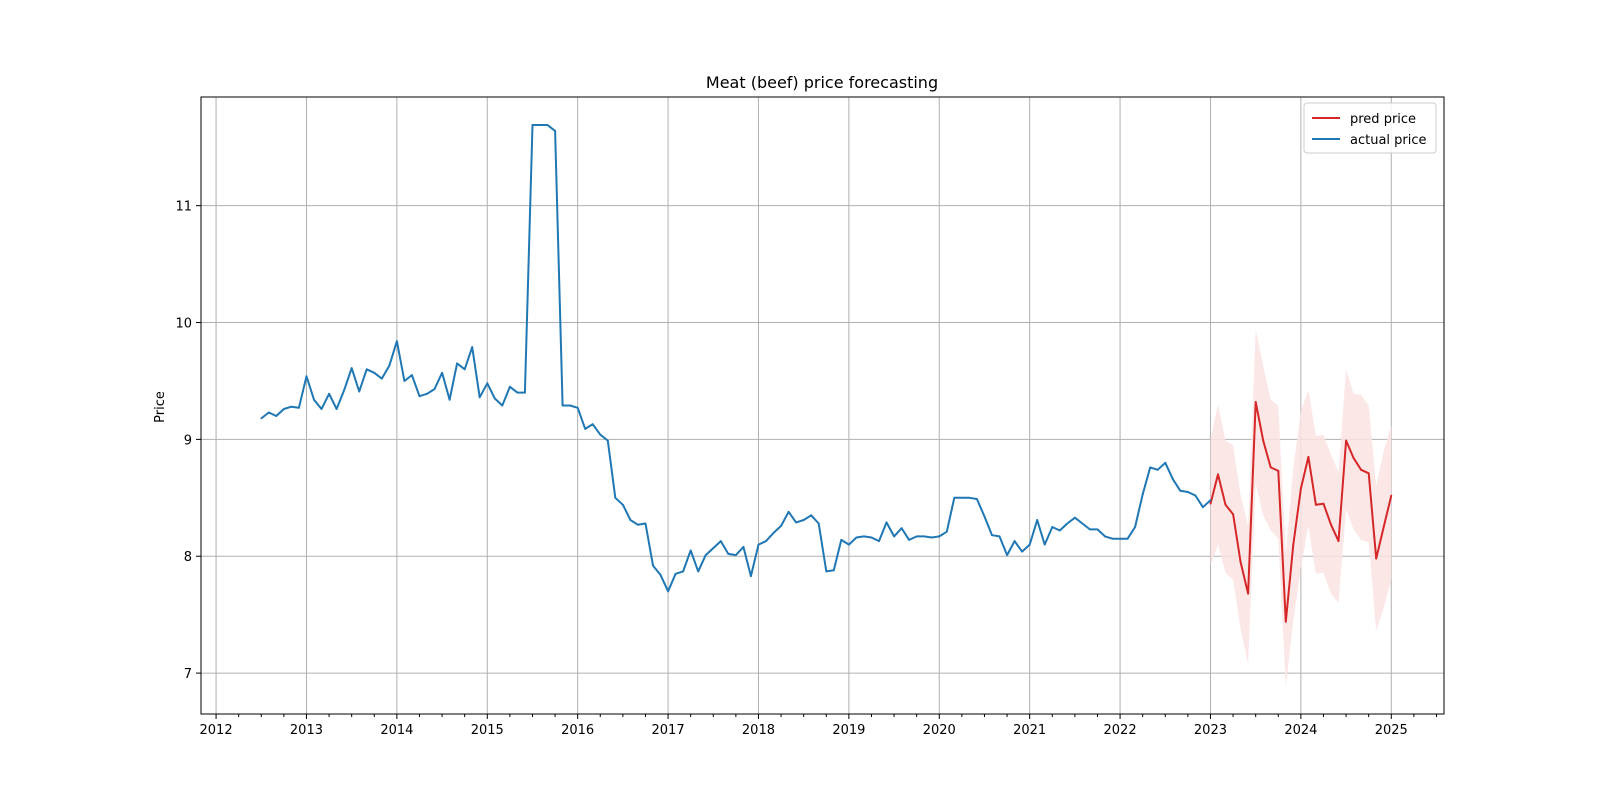 The width and height of the screenshot is (1600, 800). What do you see at coordinates (216, 730) in the screenshot?
I see `x-tick-label: 2012` at bounding box center [216, 730].